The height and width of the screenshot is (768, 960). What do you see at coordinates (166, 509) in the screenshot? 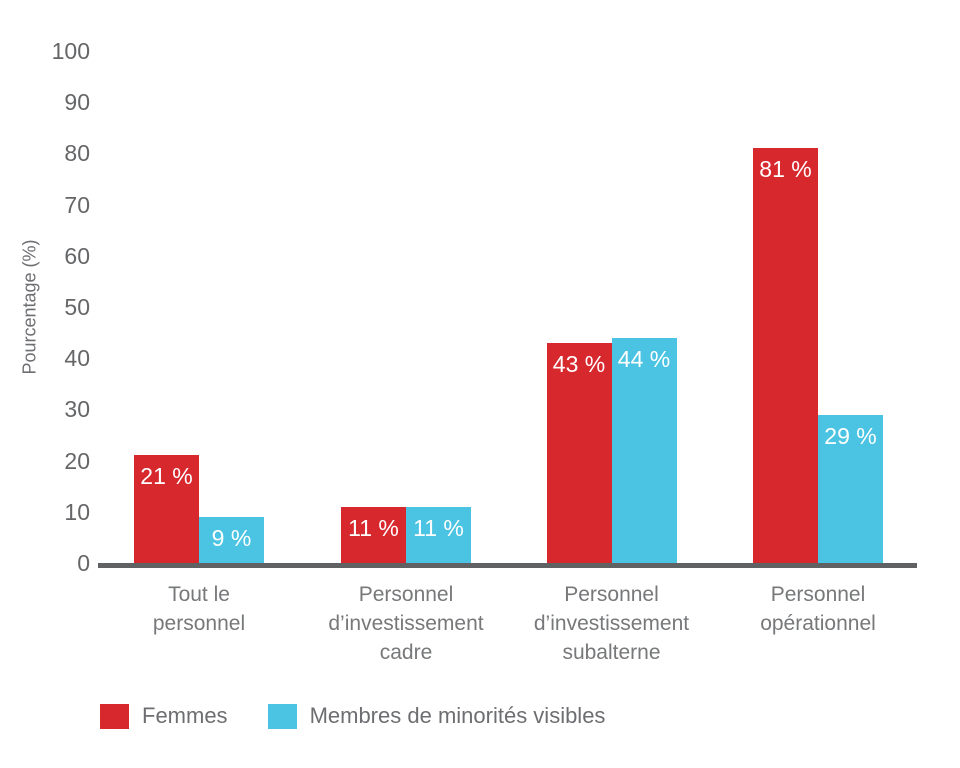
I see `bar-femmes-0: 21 %` at bounding box center [166, 509].